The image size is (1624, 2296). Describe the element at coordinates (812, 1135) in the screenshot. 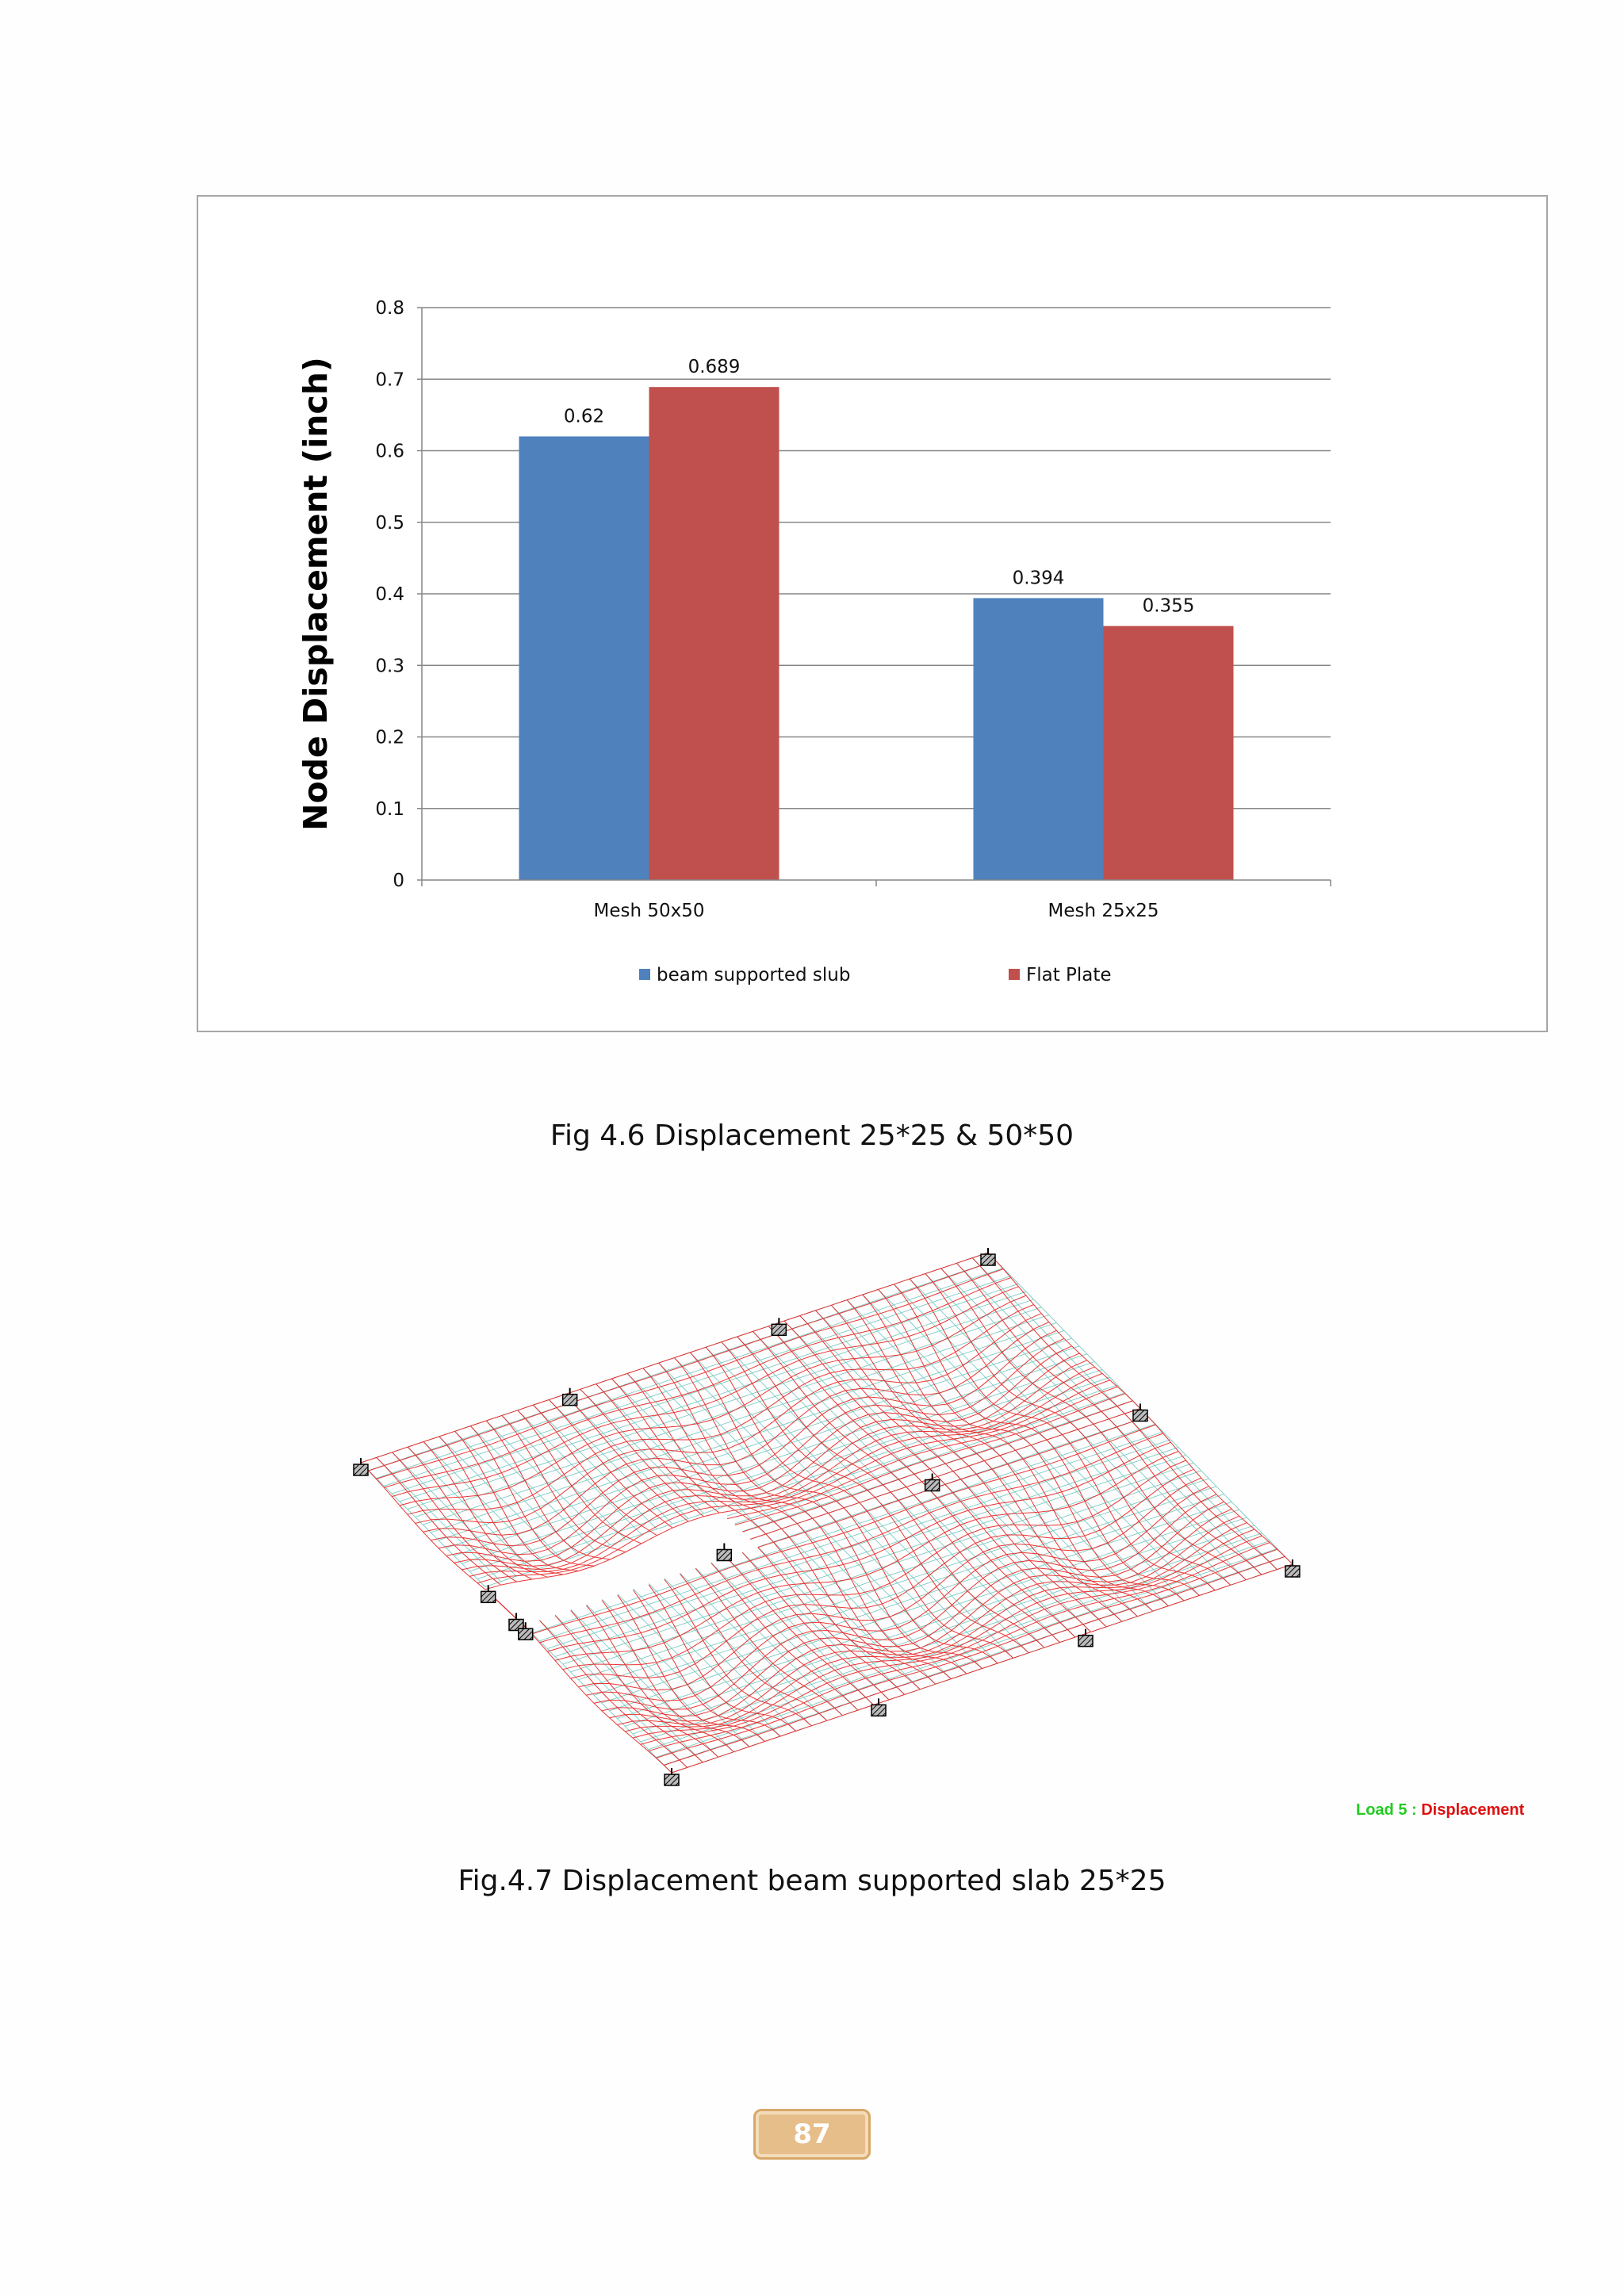

I see `figure-caption-4-6: Fig 4.6 Displacement 25*25 & 50*50` at that location.